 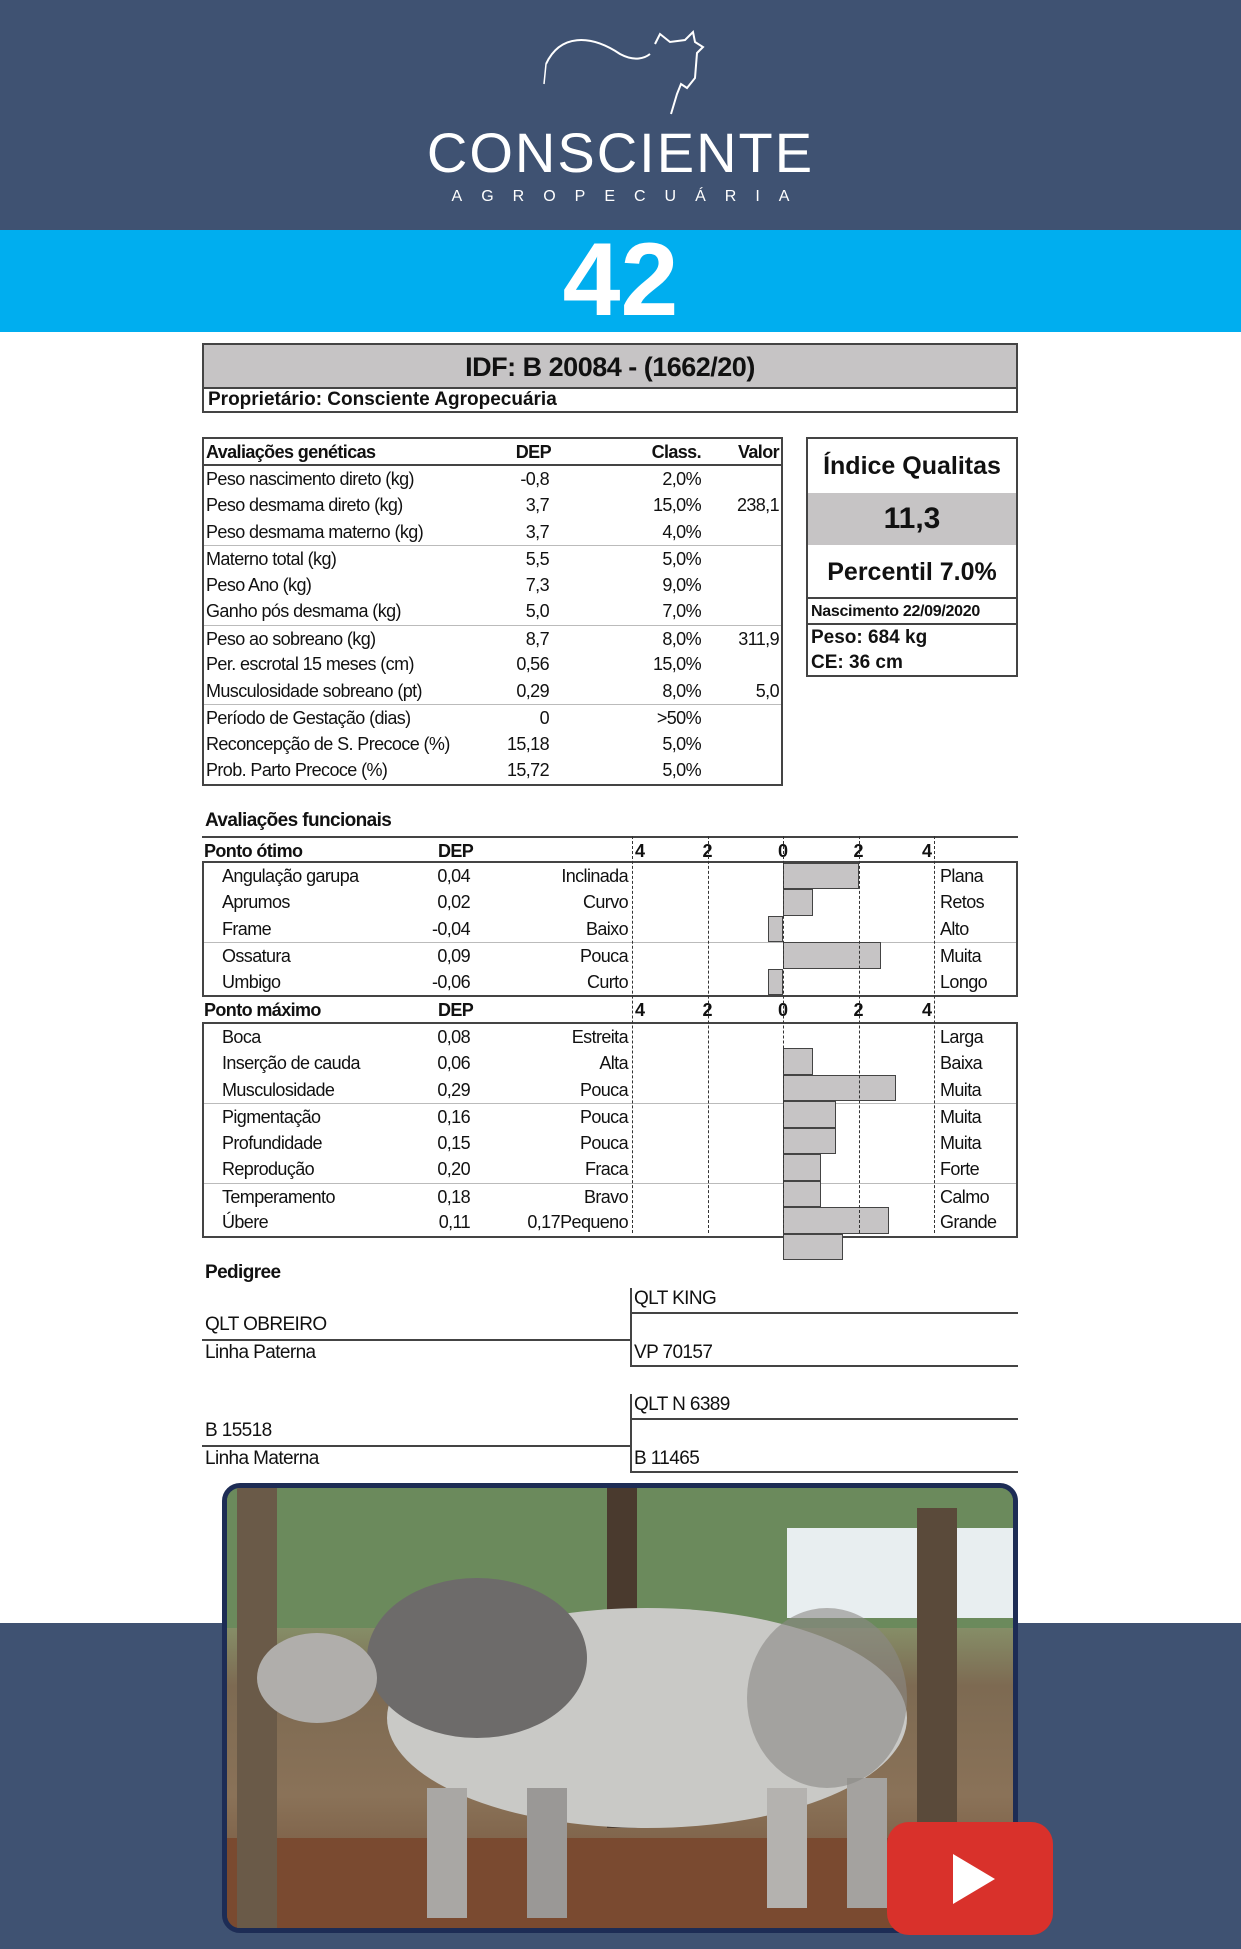 I want to click on table-row: Frame -0,04 Baixo Alto, so click(x=610, y=929).